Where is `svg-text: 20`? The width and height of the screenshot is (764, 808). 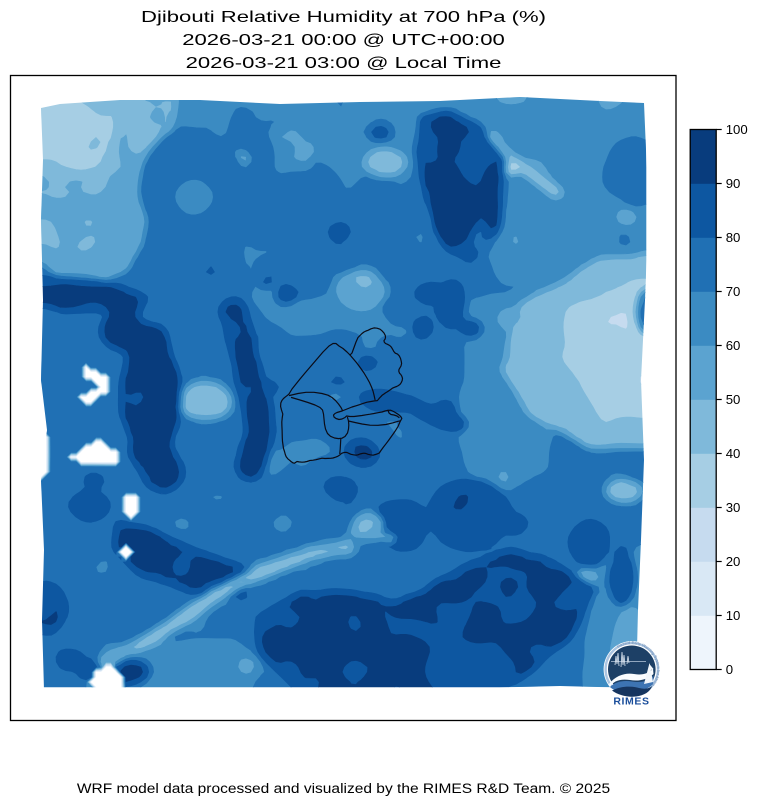 svg-text: 20 is located at coordinates (733, 561).